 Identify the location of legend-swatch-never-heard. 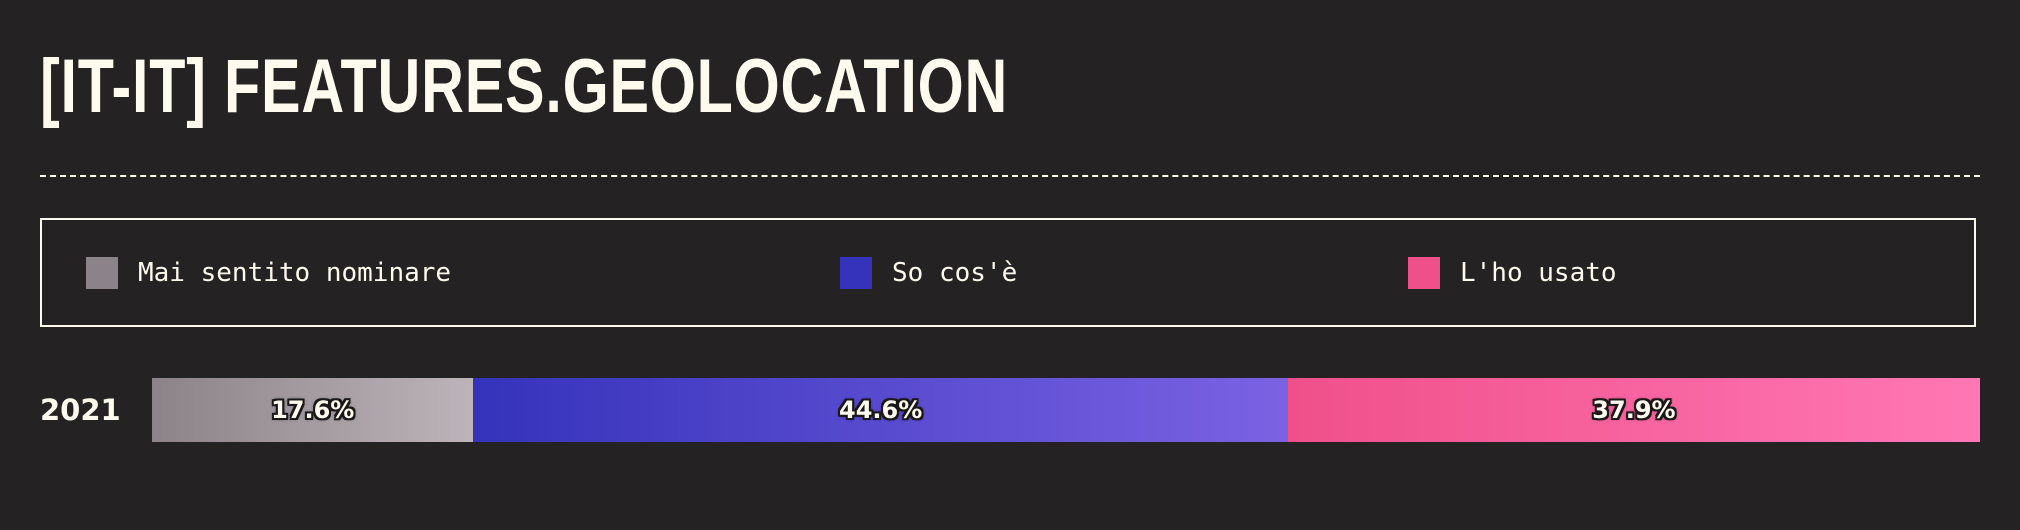
(102, 272).